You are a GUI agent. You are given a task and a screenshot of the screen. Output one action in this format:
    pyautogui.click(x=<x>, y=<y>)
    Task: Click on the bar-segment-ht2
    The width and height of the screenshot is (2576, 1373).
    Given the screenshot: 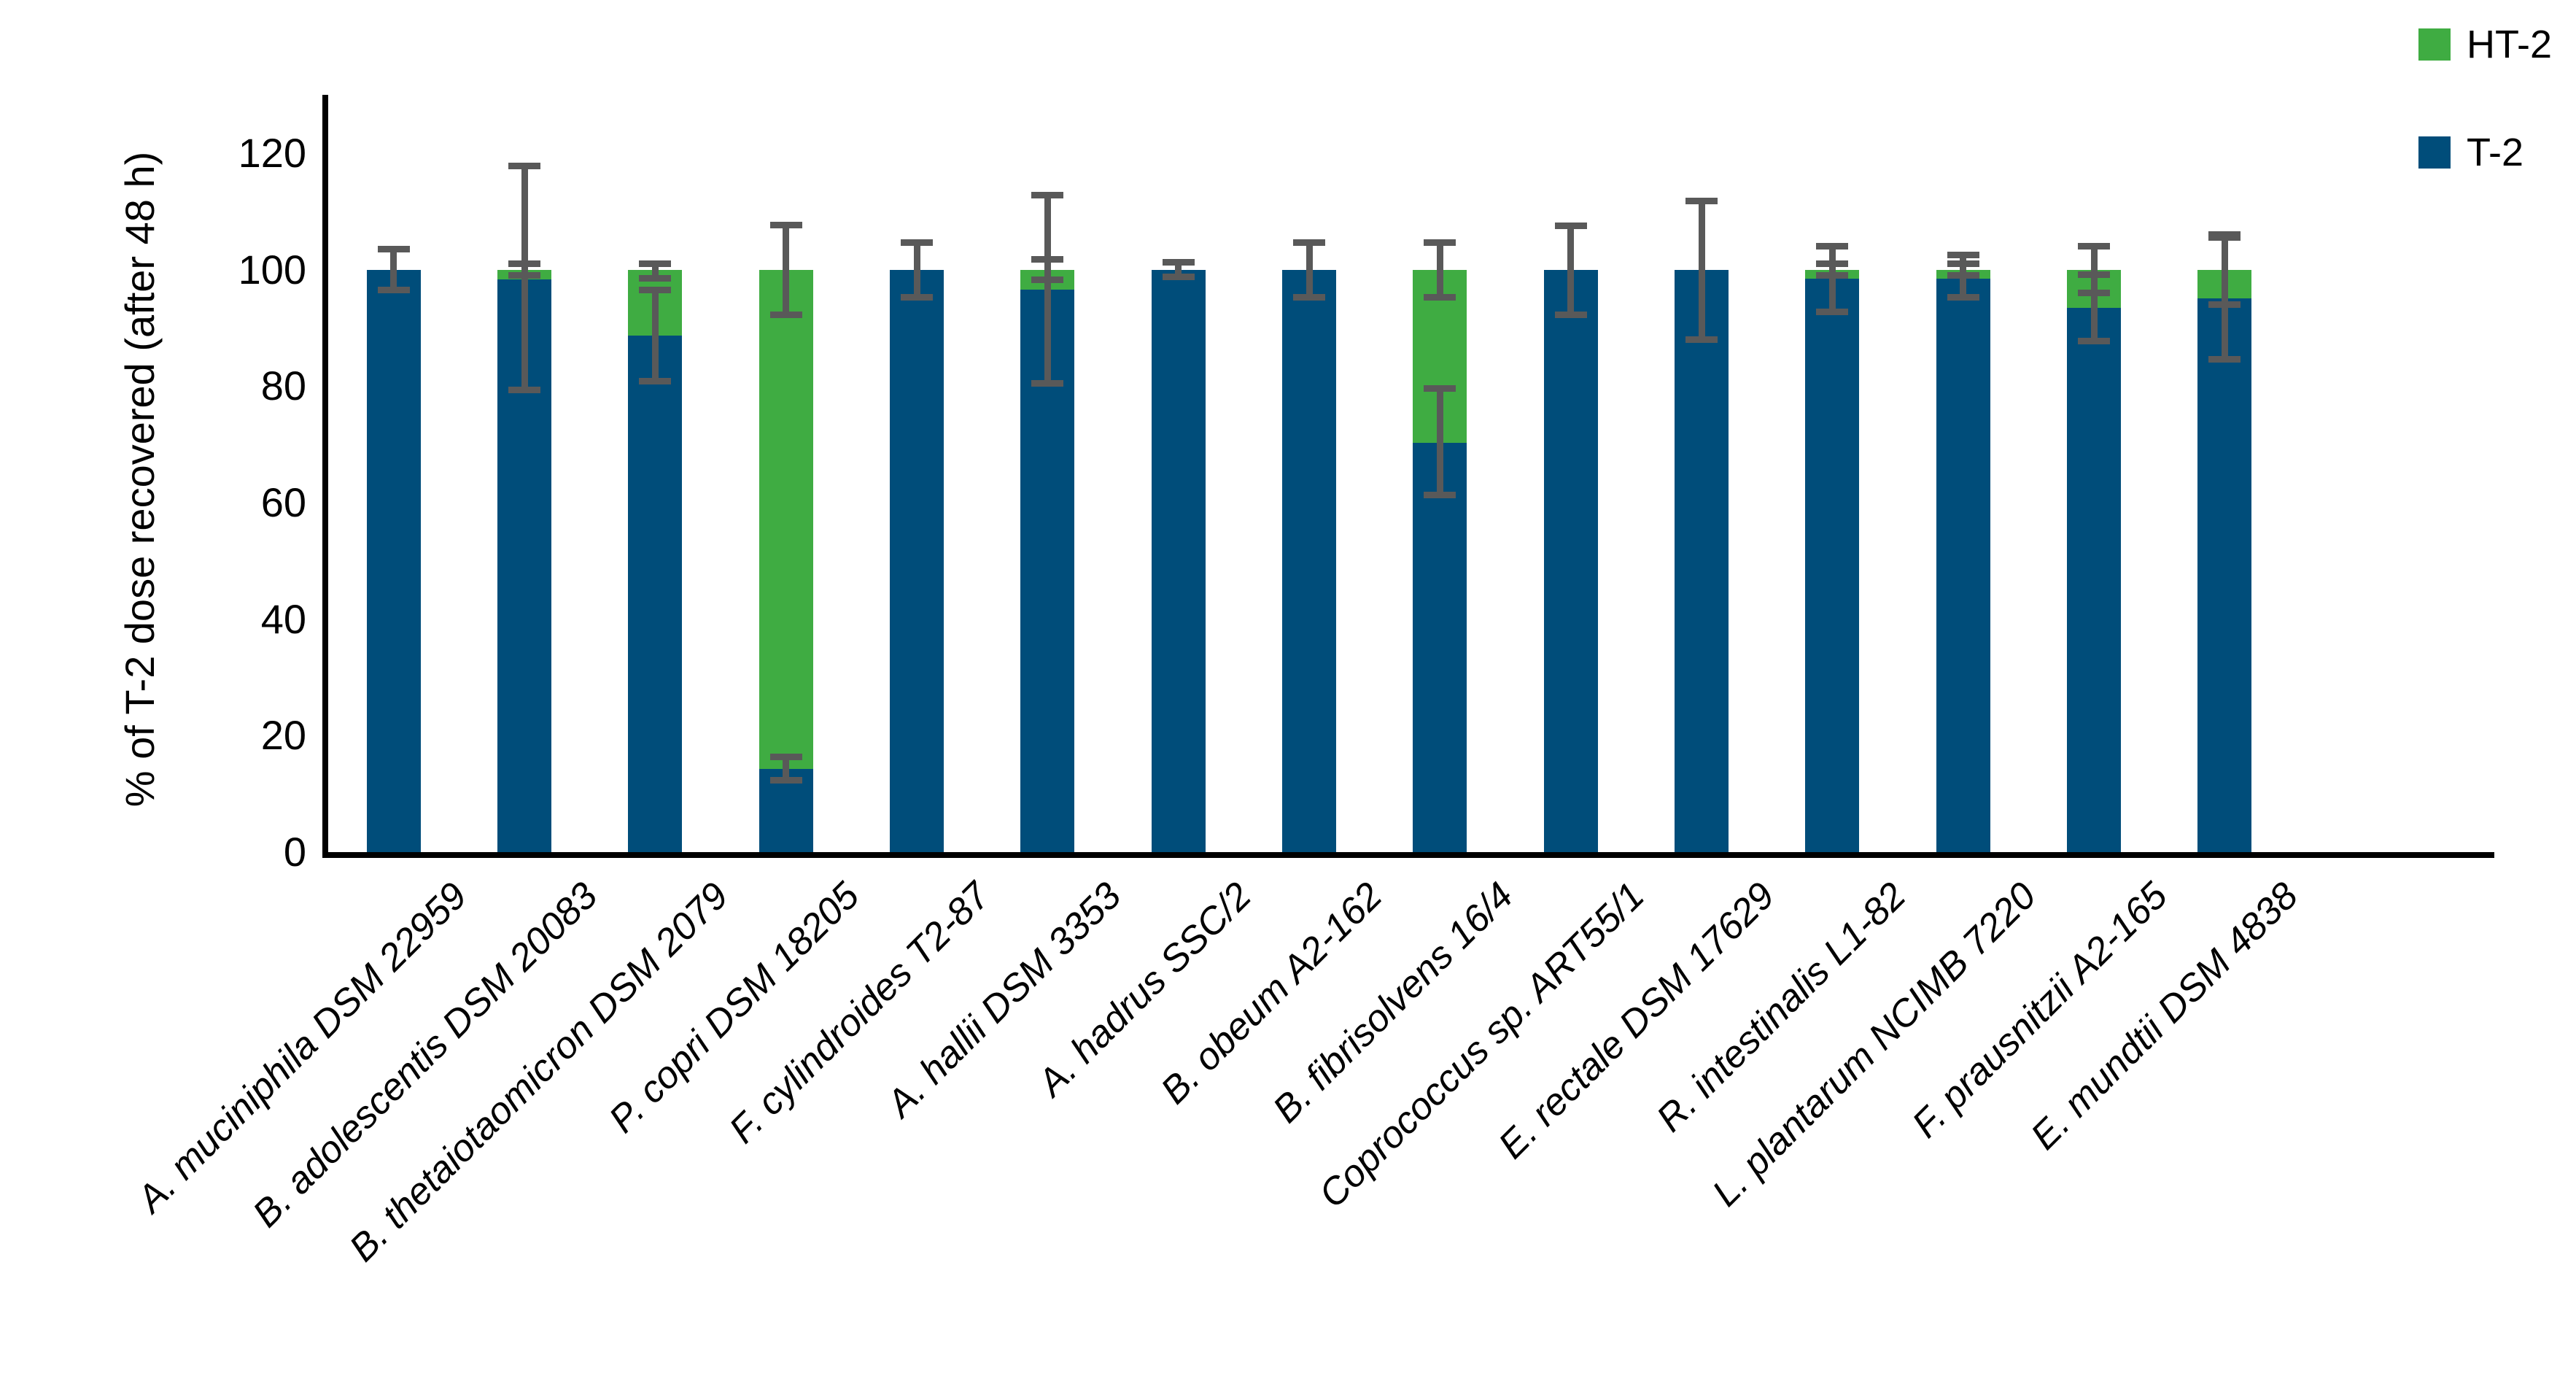 What is the action you would take?
    pyautogui.click(x=786, y=519)
    